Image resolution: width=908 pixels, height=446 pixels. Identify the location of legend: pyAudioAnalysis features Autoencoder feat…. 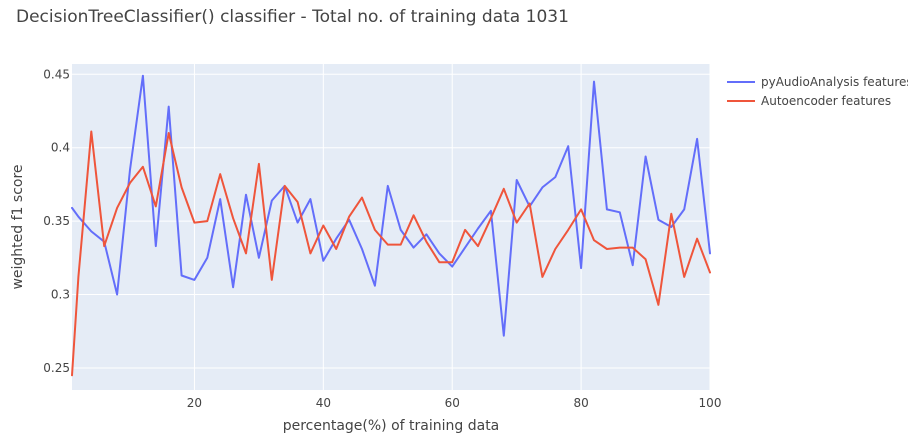
(817, 91).